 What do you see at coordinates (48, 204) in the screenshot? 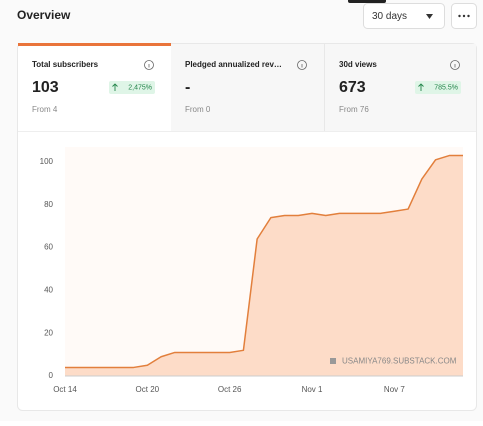
I see `y-tick-label: 80` at bounding box center [48, 204].